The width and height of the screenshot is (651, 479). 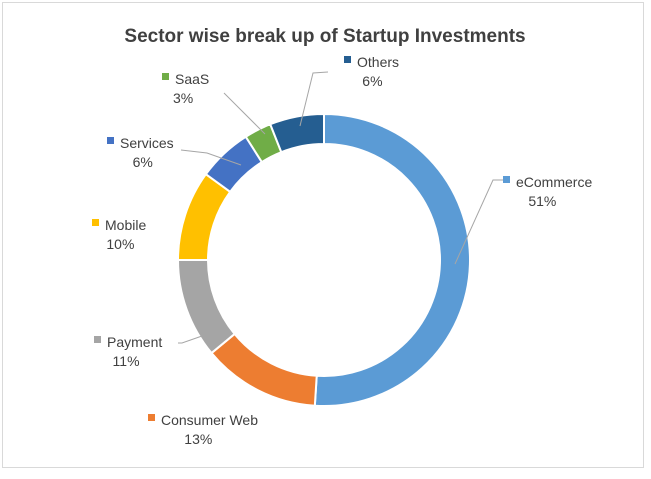 I want to click on data-label-value-others: 6%, so click(x=372, y=81).